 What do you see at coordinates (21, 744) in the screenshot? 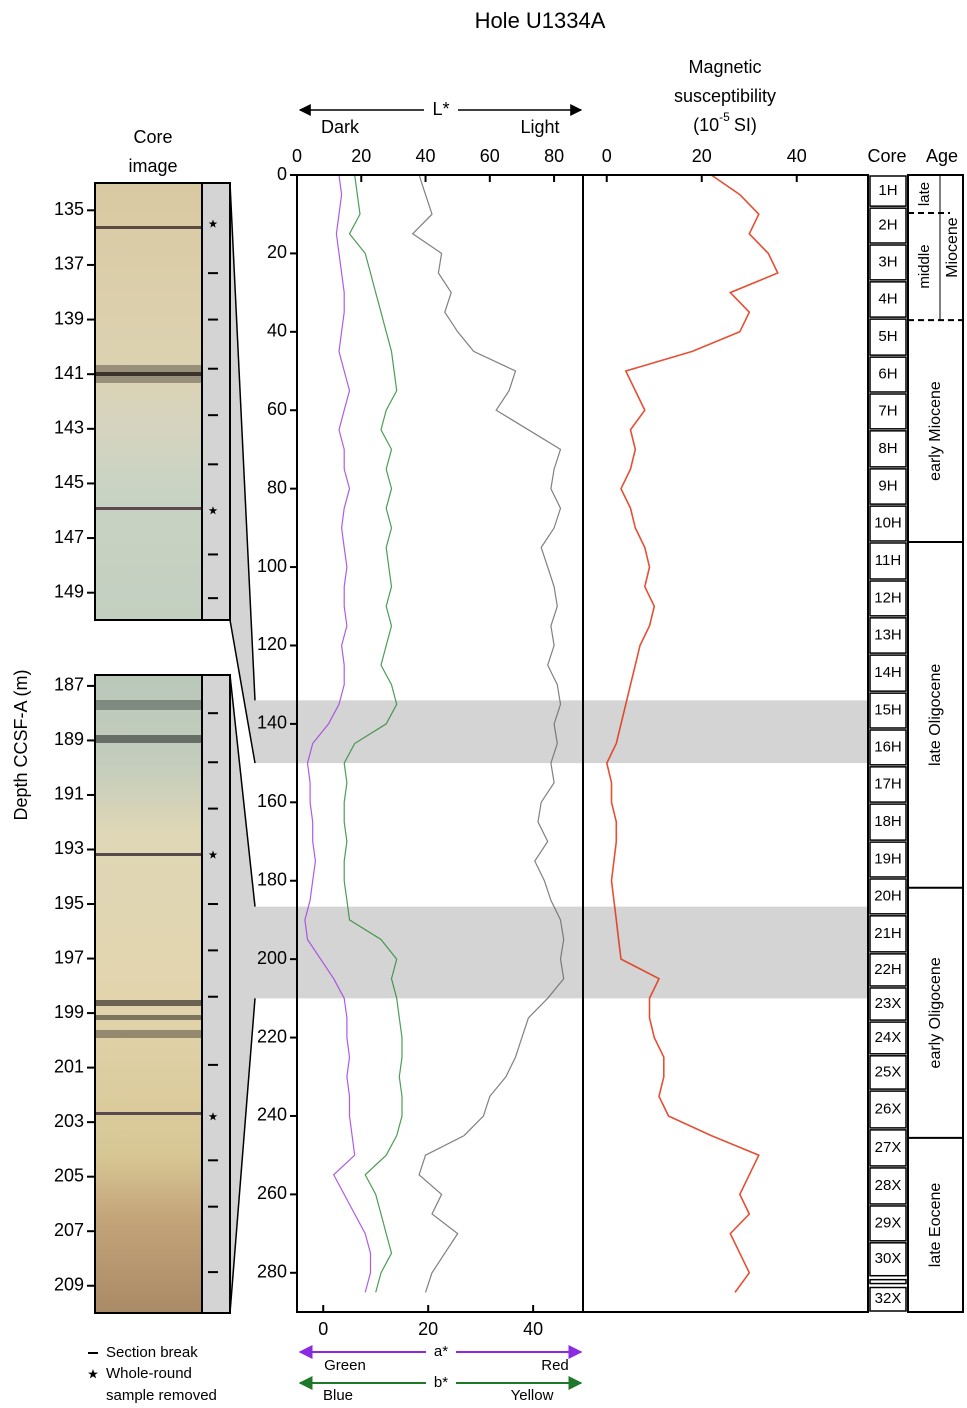
I see `y-axis-label: Depth CCSF-A (m)` at bounding box center [21, 744].